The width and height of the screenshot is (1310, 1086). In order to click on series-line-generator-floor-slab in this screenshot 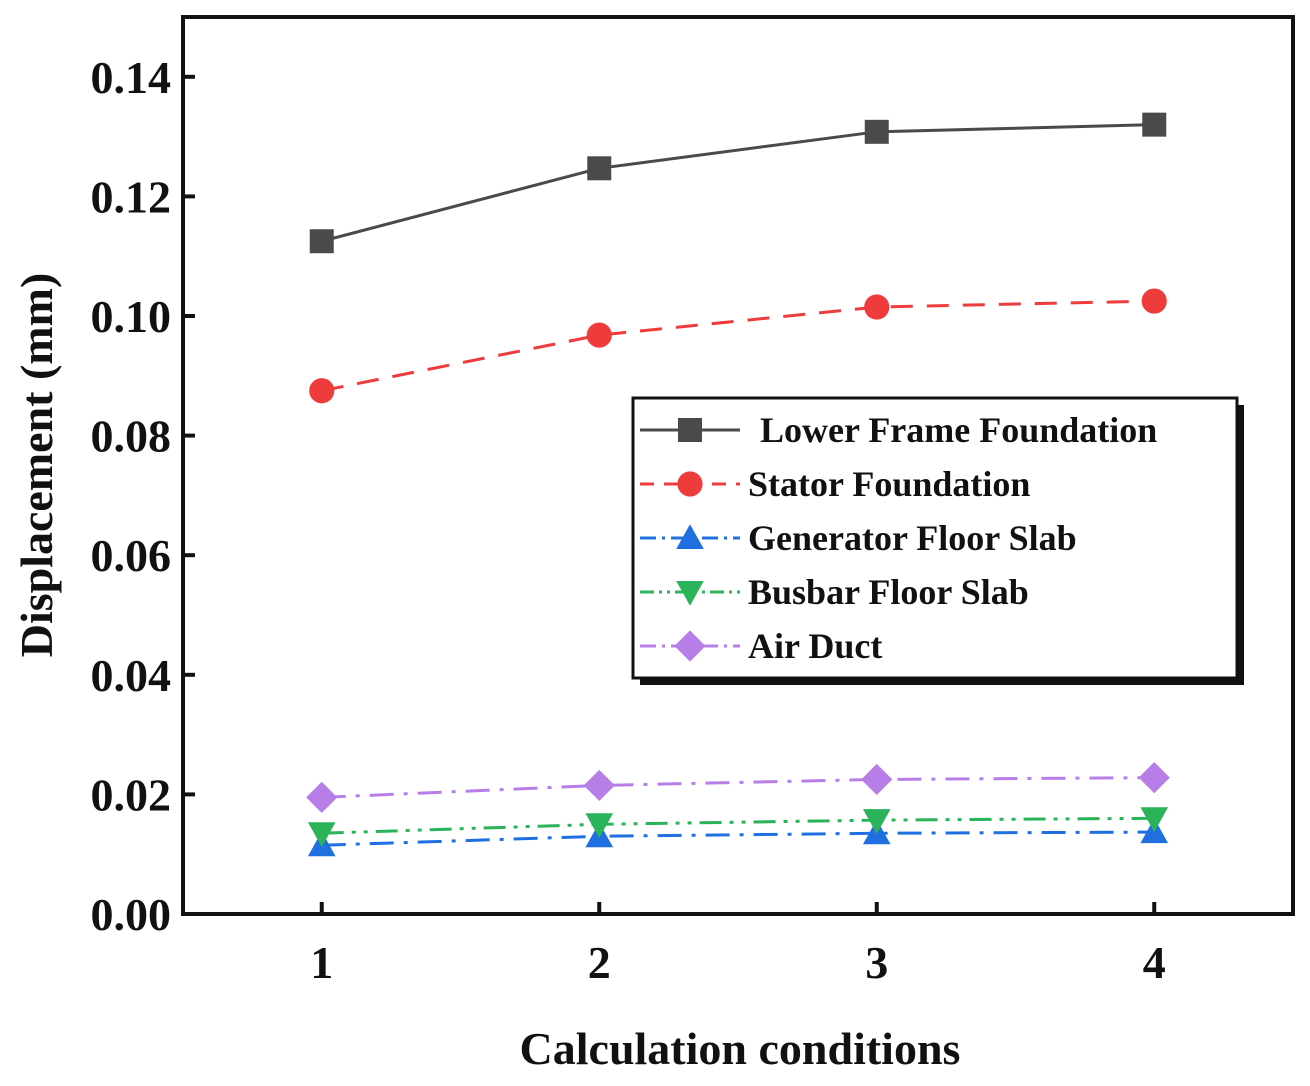, I will do `click(738, 838)`.